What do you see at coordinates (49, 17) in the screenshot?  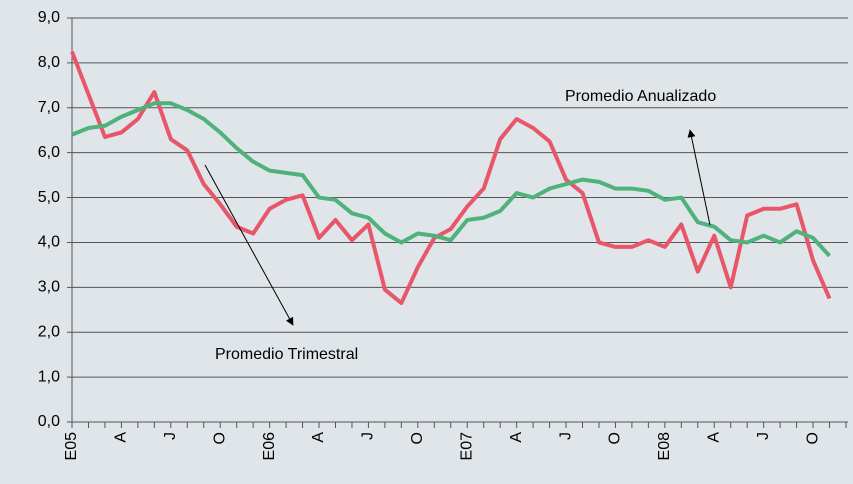 I see `y-tick-label: 9,0` at bounding box center [49, 17].